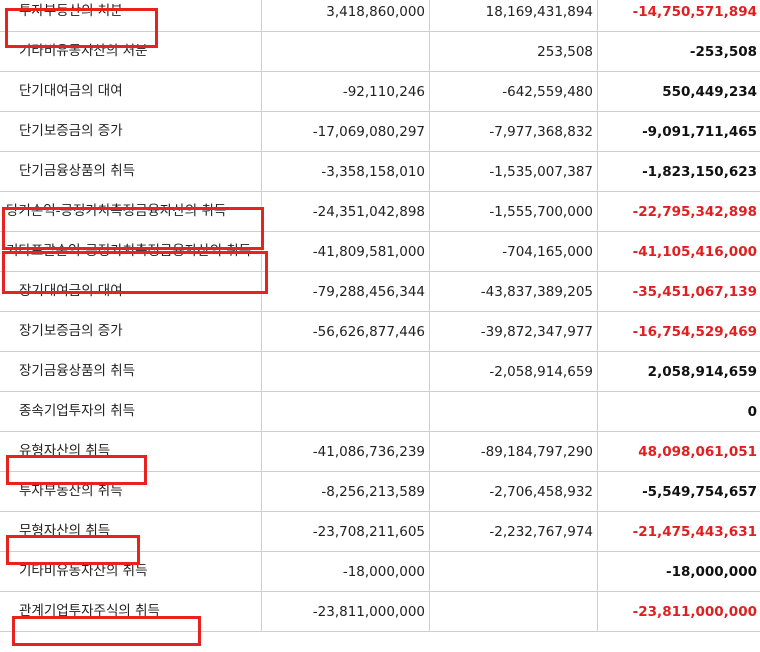  I want to click on difference-value: 550,449,234, so click(709, 91).